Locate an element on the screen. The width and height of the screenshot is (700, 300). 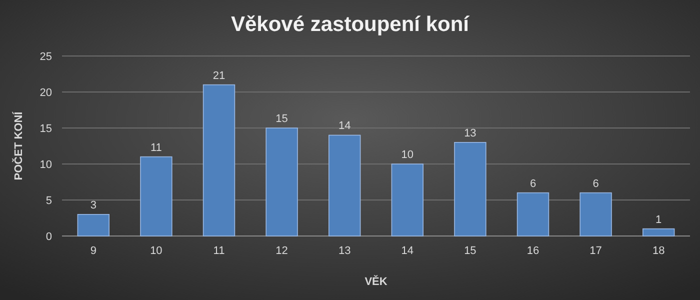
data-label: 14 is located at coordinates (344, 126).